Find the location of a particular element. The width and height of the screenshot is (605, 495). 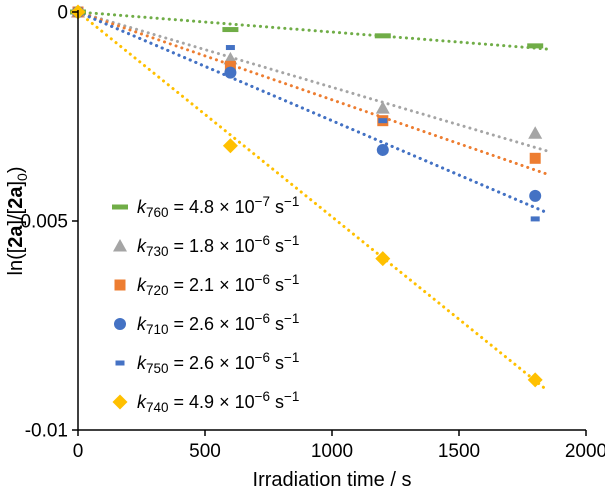

legend-marker-k710 is located at coordinates (120, 324).